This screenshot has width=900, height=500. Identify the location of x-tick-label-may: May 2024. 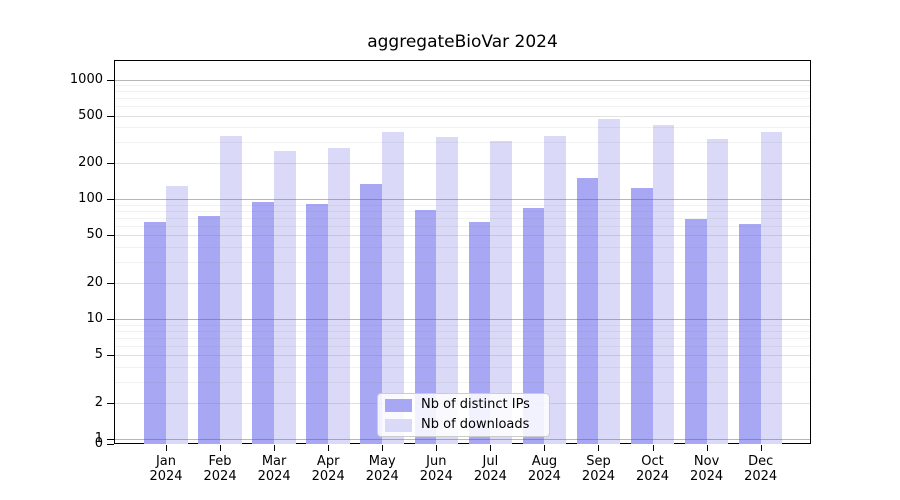
(382, 469).